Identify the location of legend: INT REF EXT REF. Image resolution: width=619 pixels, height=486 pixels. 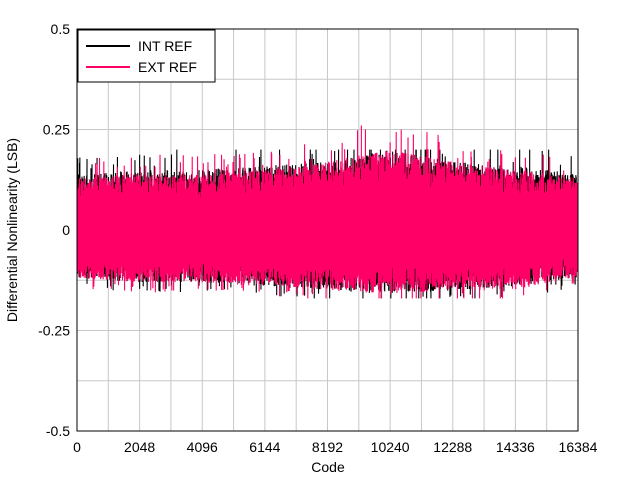
(146, 56).